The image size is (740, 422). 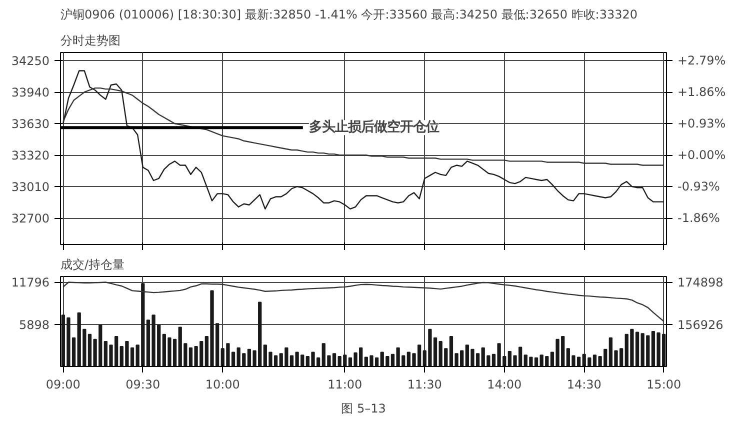 What do you see at coordinates (30, 283) in the screenshot?
I see `y-tick-label: 11796` at bounding box center [30, 283].